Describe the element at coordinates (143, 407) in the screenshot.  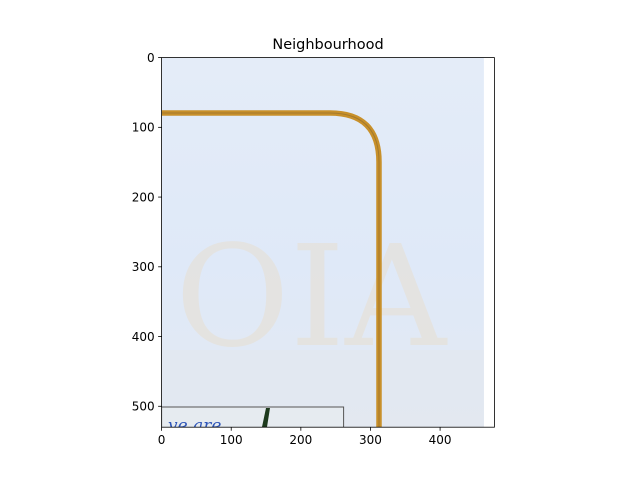
I see `y-tick-label: 500` at that location.